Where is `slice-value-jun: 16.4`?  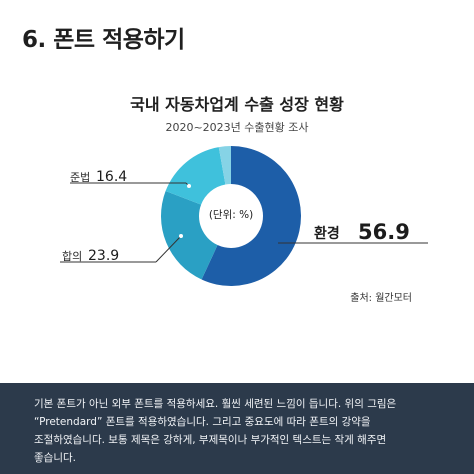 slice-value-jun: 16.4 is located at coordinates (111, 177).